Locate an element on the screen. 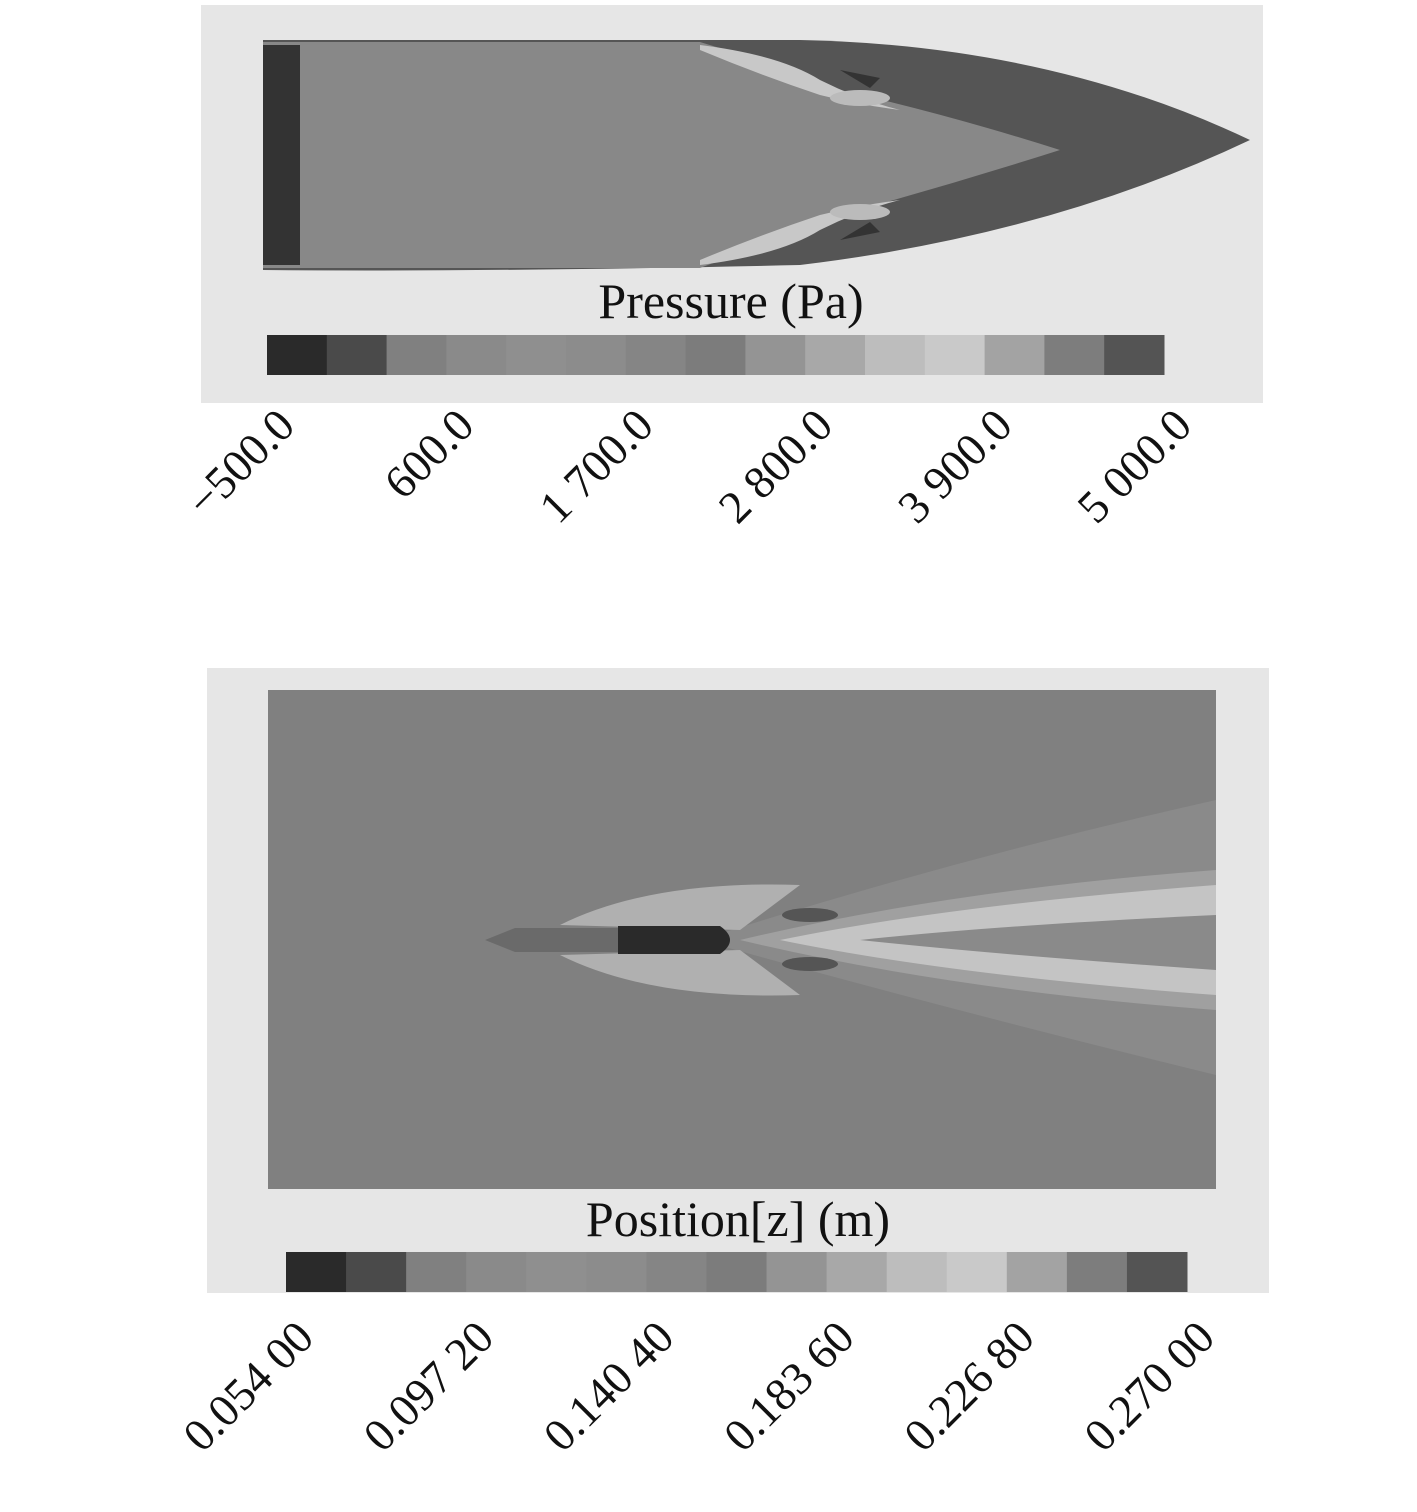 The width and height of the screenshot is (1417, 1512). colorbar: −500.0 600.0 1 700.0 2 800.0 3 900.0 5 000.0 is located at coordinates (688, 434).